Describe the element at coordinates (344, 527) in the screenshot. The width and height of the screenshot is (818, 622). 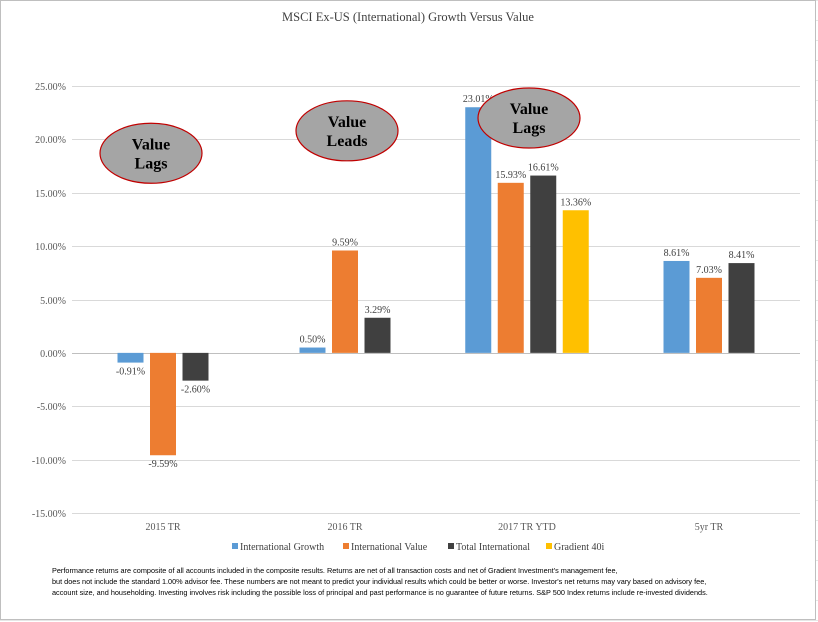
I see `x-tick-label: 2016 TR` at that location.